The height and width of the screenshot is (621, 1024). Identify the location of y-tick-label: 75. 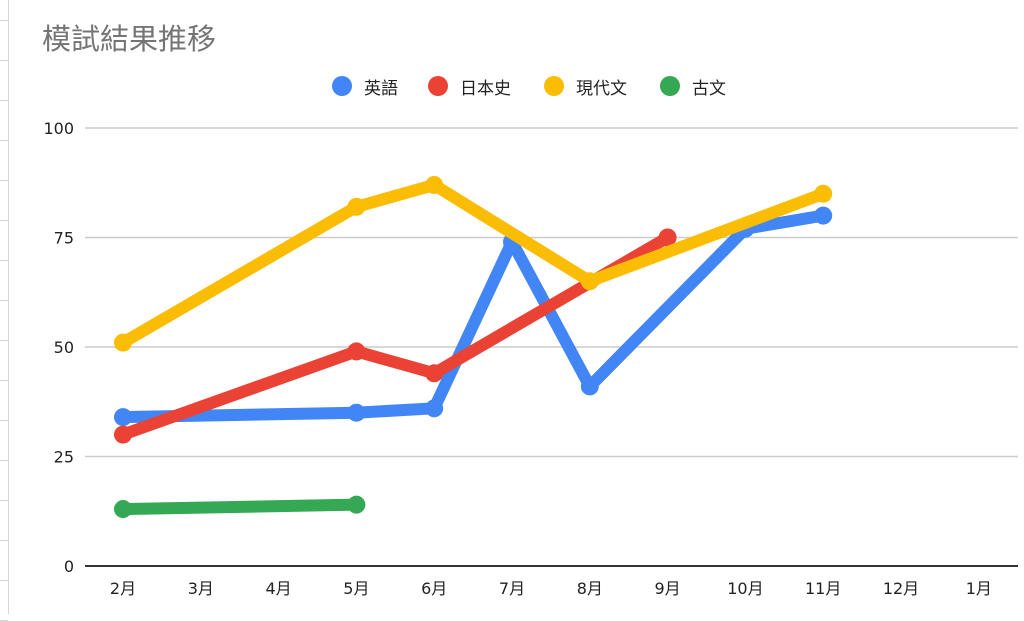
(64, 238).